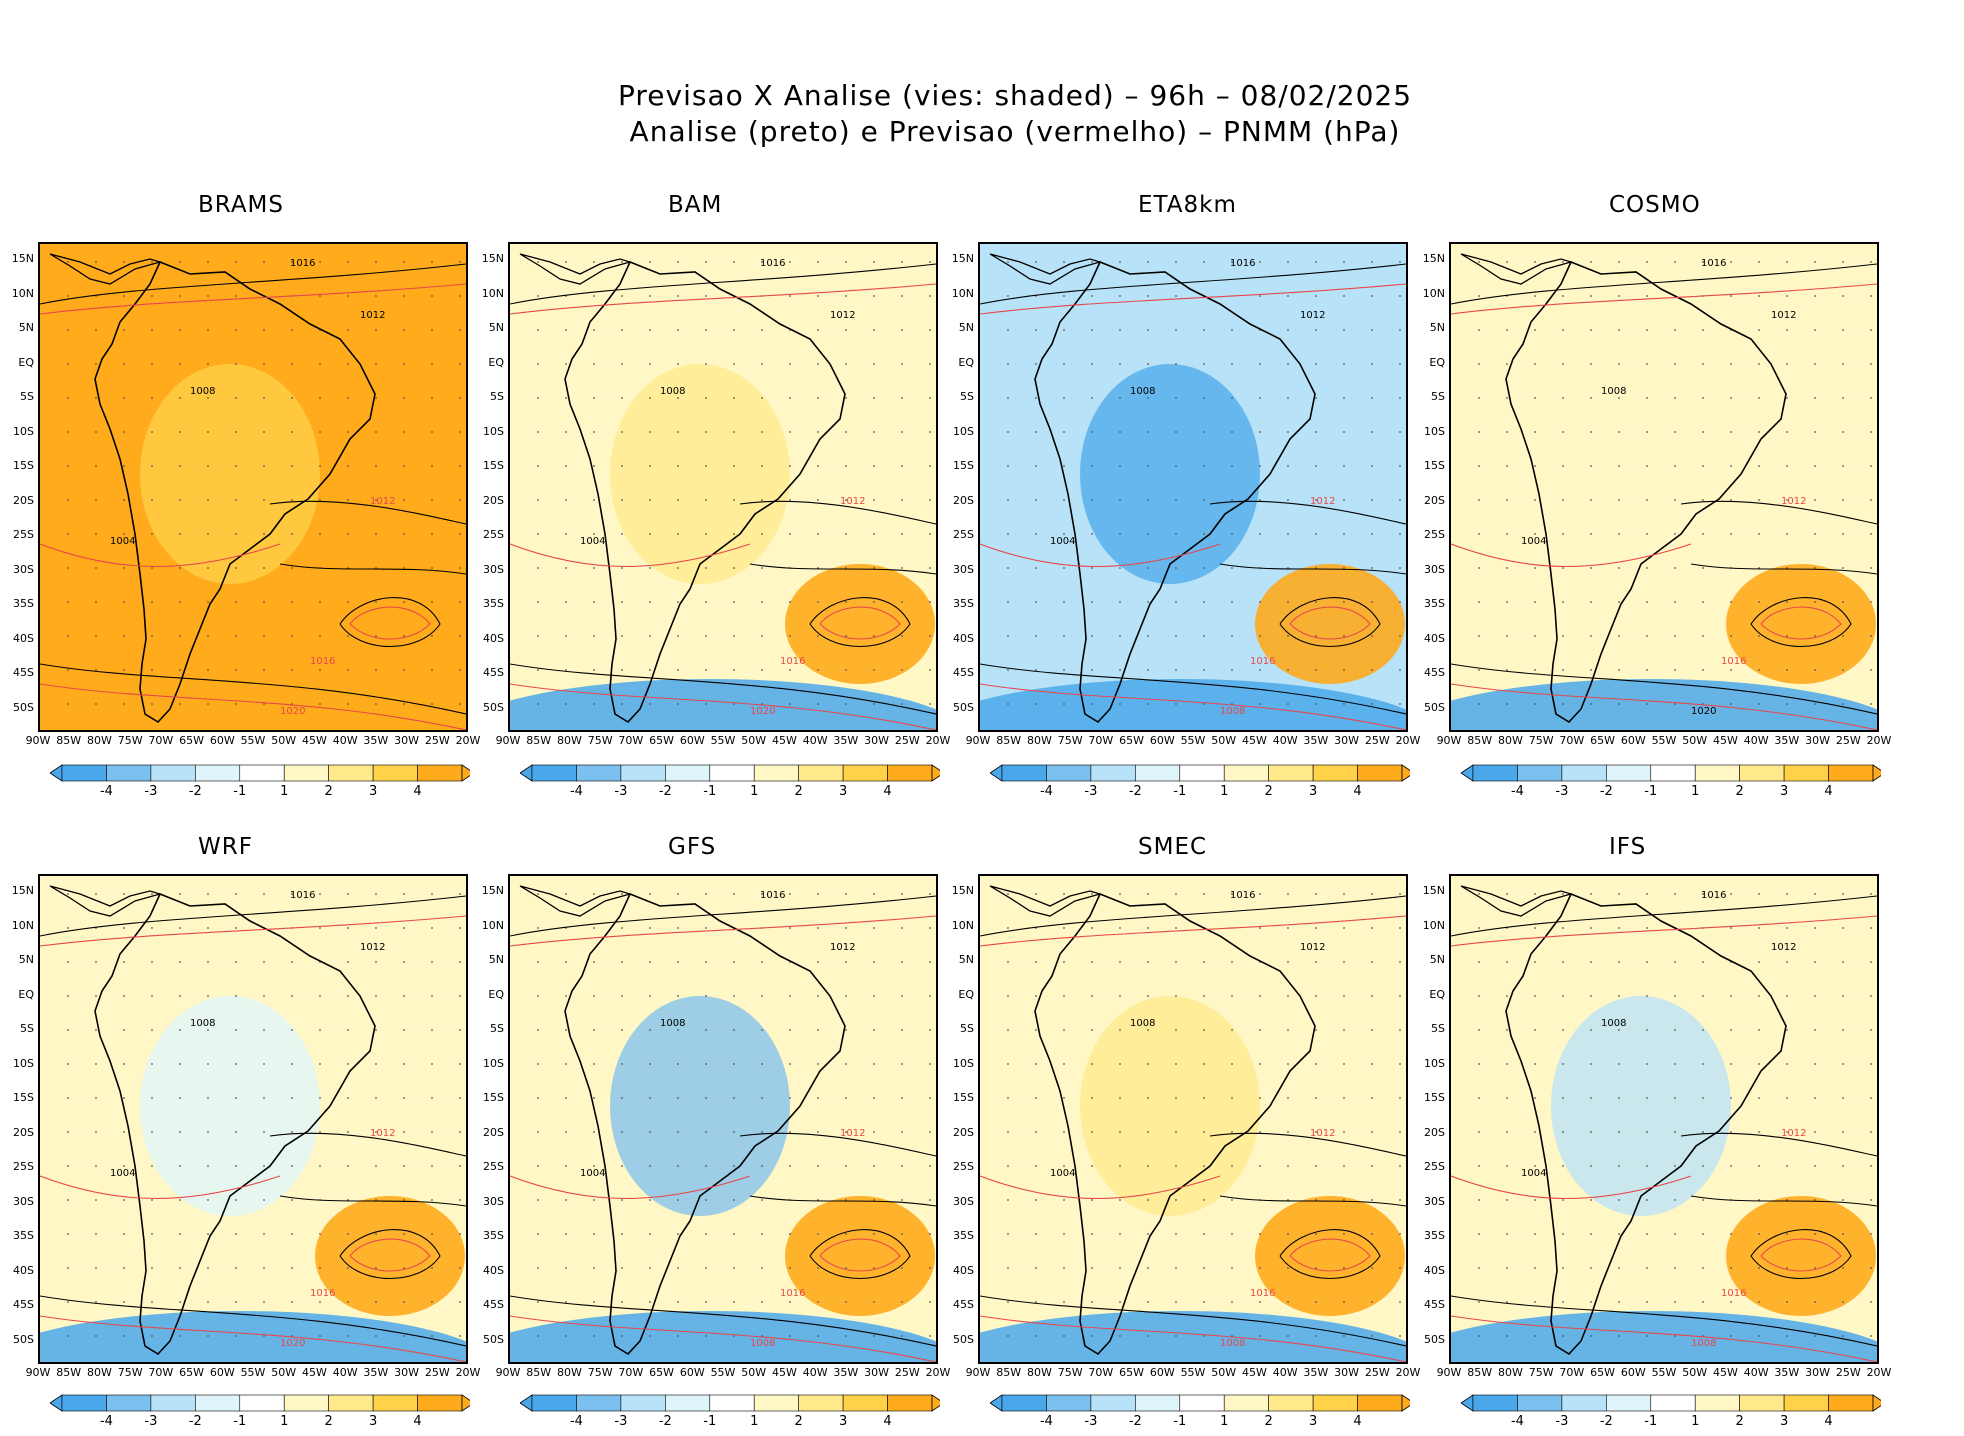 Image resolution: width=1964 pixels, height=1436 pixels. I want to click on panel-title-smec: SMEC, so click(1173, 847).